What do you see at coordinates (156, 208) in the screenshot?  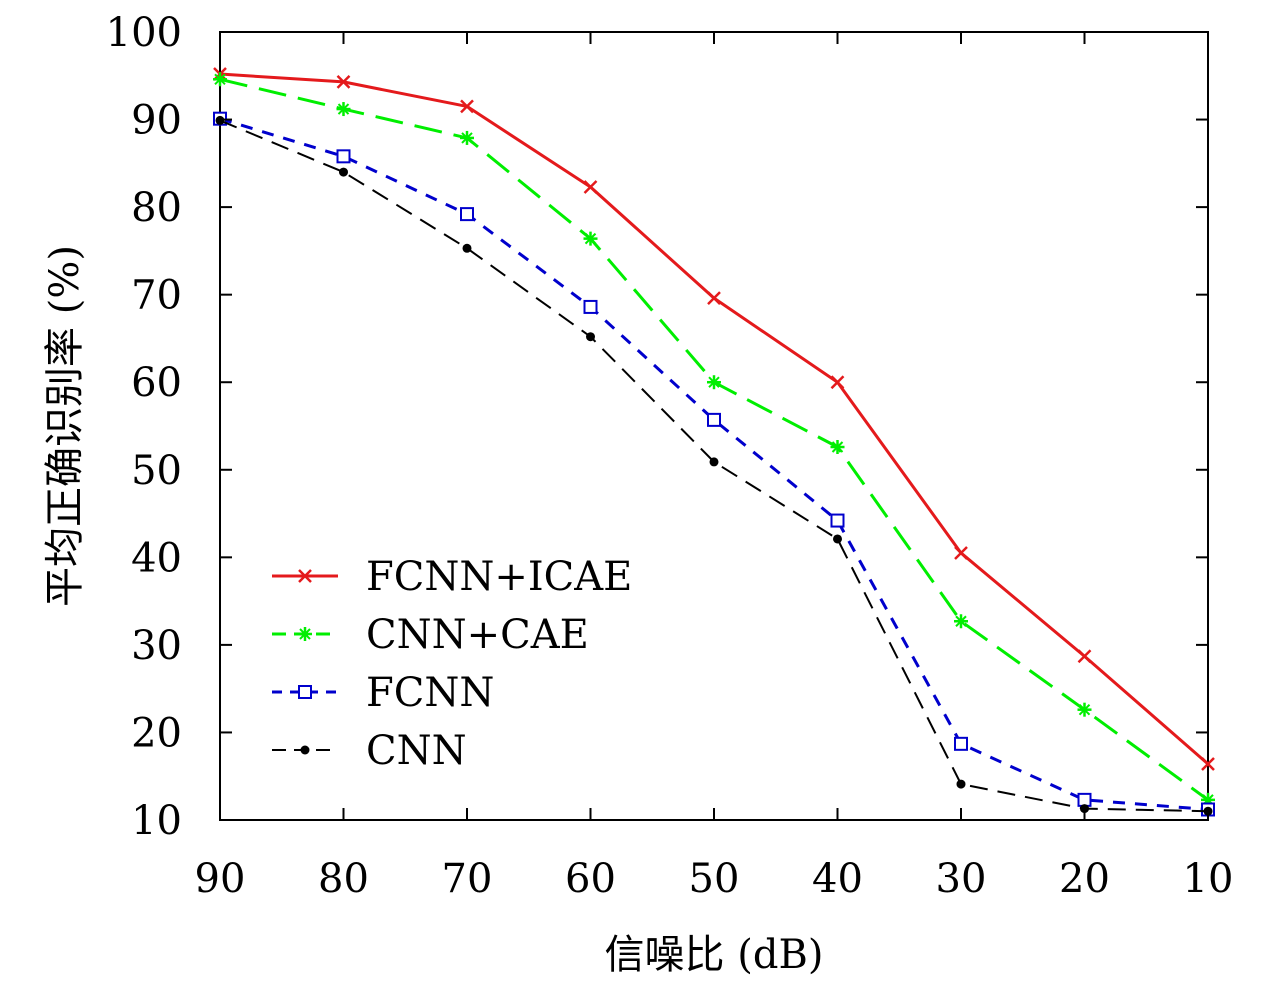 I see `y-tick-label: 80` at bounding box center [156, 208].